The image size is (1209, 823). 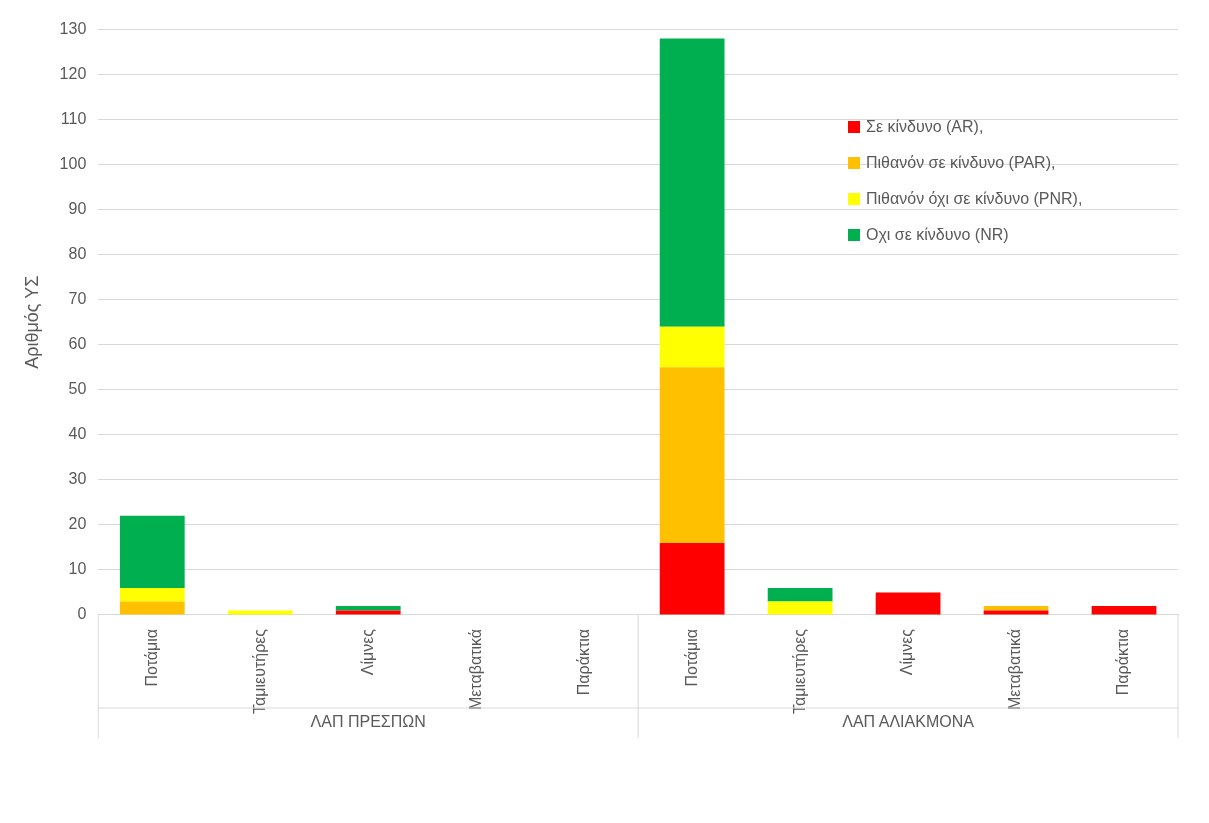 What do you see at coordinates (908, 722) in the screenshot?
I see `text: ΛΑΠ ΑΛΙΑΚΜΟΝΑ` at bounding box center [908, 722].